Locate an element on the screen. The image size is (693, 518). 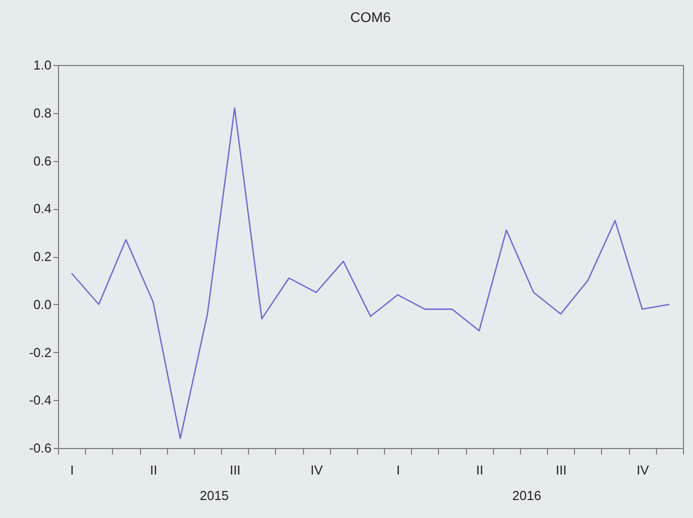
y-tick-label: 0.8 is located at coordinates (42, 112).